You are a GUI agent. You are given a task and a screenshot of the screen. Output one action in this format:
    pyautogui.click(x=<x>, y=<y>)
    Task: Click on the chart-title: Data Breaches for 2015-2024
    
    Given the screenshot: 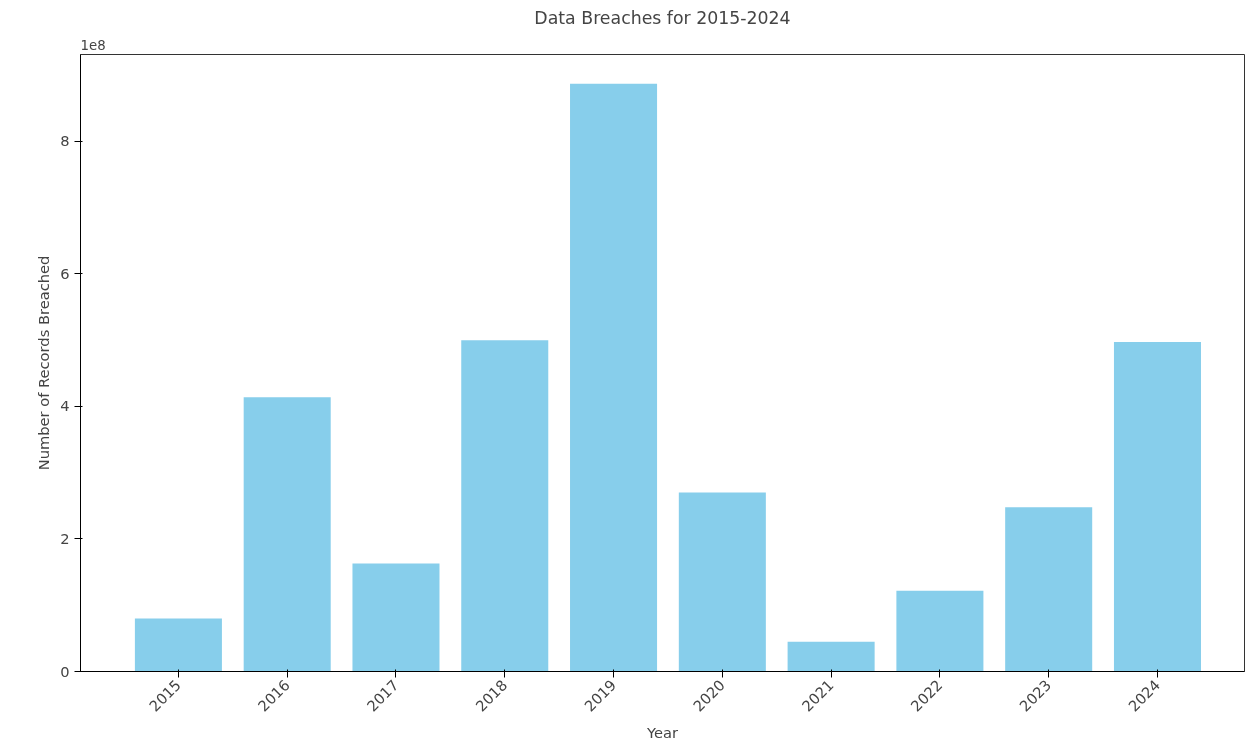 What is the action you would take?
    pyautogui.click(x=662, y=17)
    